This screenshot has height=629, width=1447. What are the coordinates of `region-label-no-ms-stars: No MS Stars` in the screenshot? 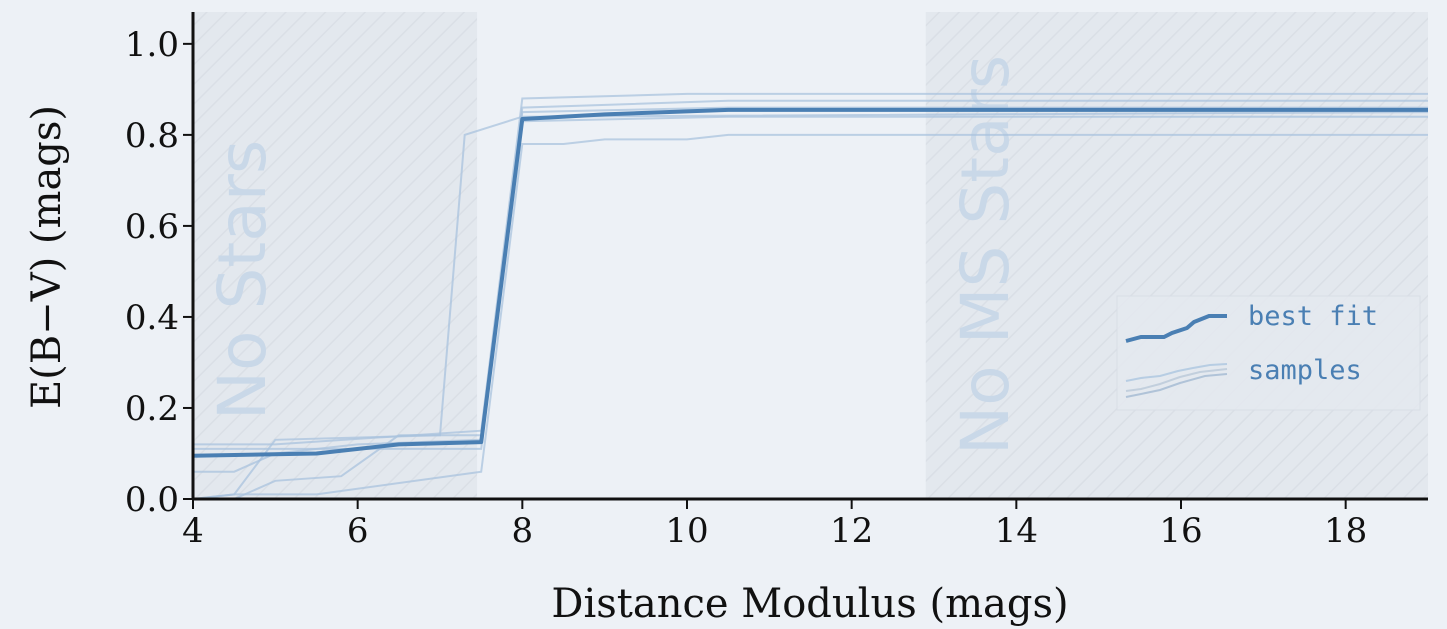 It's located at (985, 255).